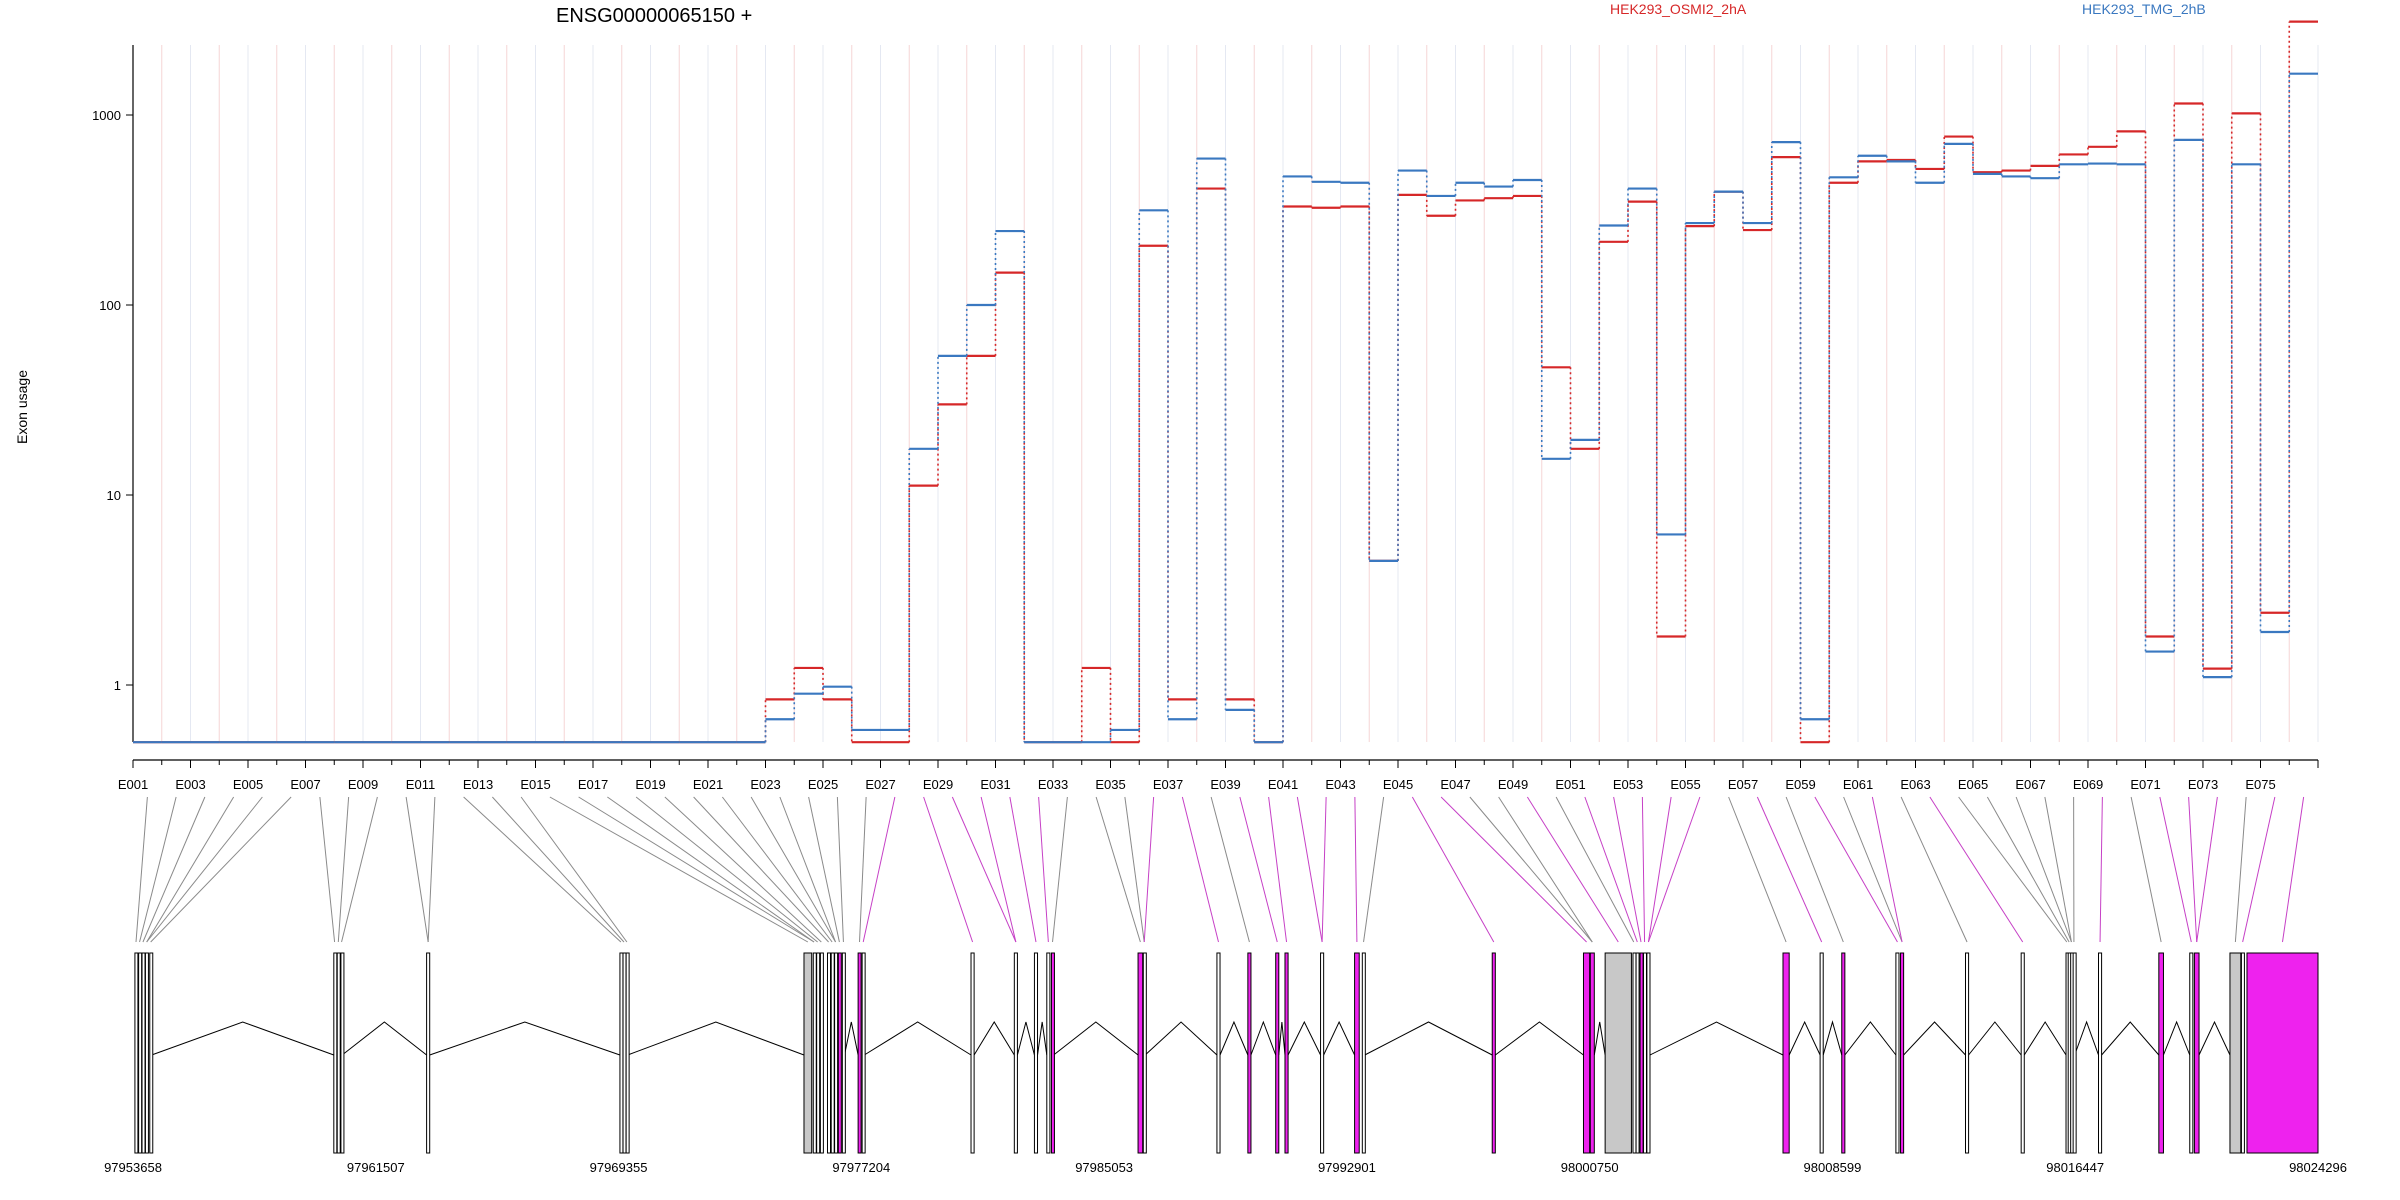  What do you see at coordinates (1678, 9) in the screenshot?
I see `legend-series-osmi2: HEK293_OSMI2_2hA` at bounding box center [1678, 9].